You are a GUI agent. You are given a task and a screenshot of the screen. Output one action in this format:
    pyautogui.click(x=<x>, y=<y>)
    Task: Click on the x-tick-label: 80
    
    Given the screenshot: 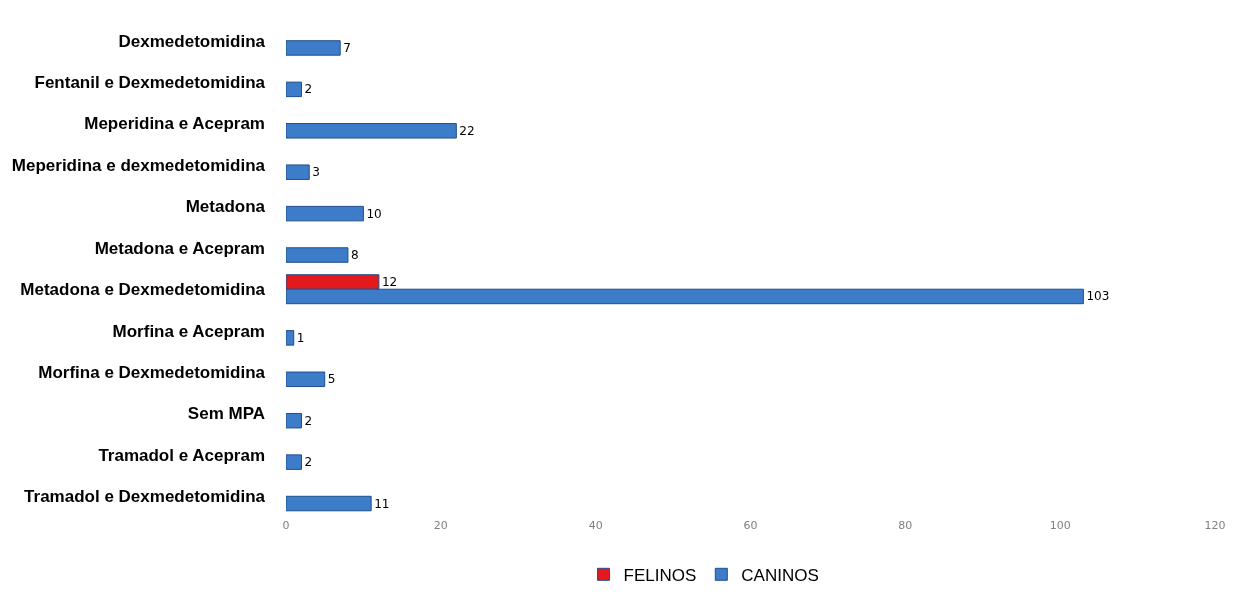 What is the action you would take?
    pyautogui.click(x=905, y=525)
    